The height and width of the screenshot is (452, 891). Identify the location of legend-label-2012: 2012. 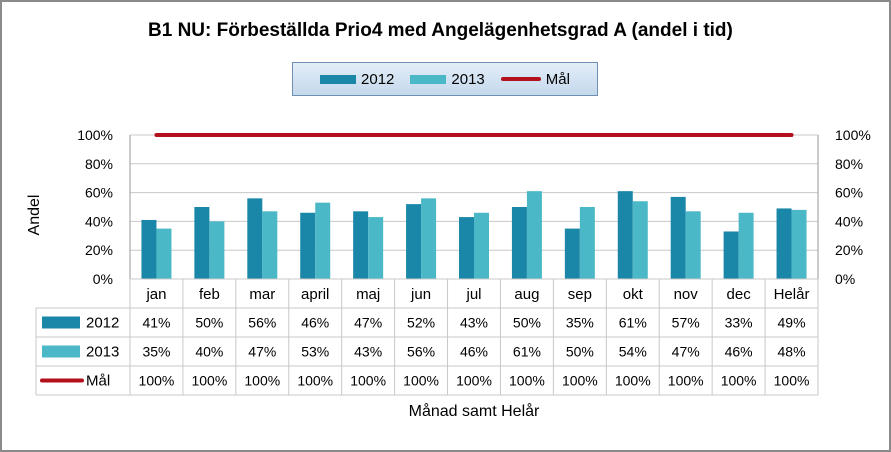
(378, 79).